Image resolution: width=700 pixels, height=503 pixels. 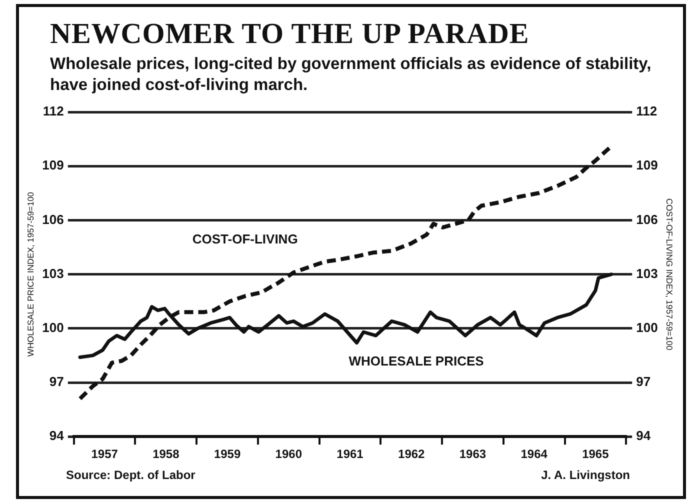 I want to click on x-tick-label: 1965, so click(x=596, y=454).